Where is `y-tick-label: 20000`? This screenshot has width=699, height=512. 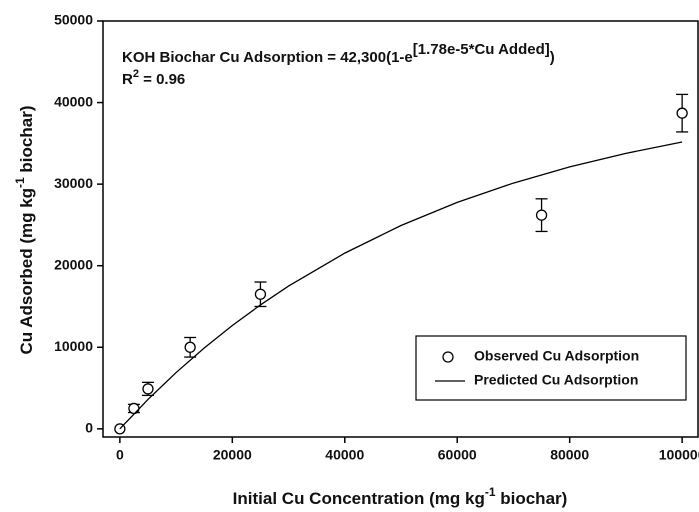
y-tick-label: 20000 is located at coordinates (73, 264).